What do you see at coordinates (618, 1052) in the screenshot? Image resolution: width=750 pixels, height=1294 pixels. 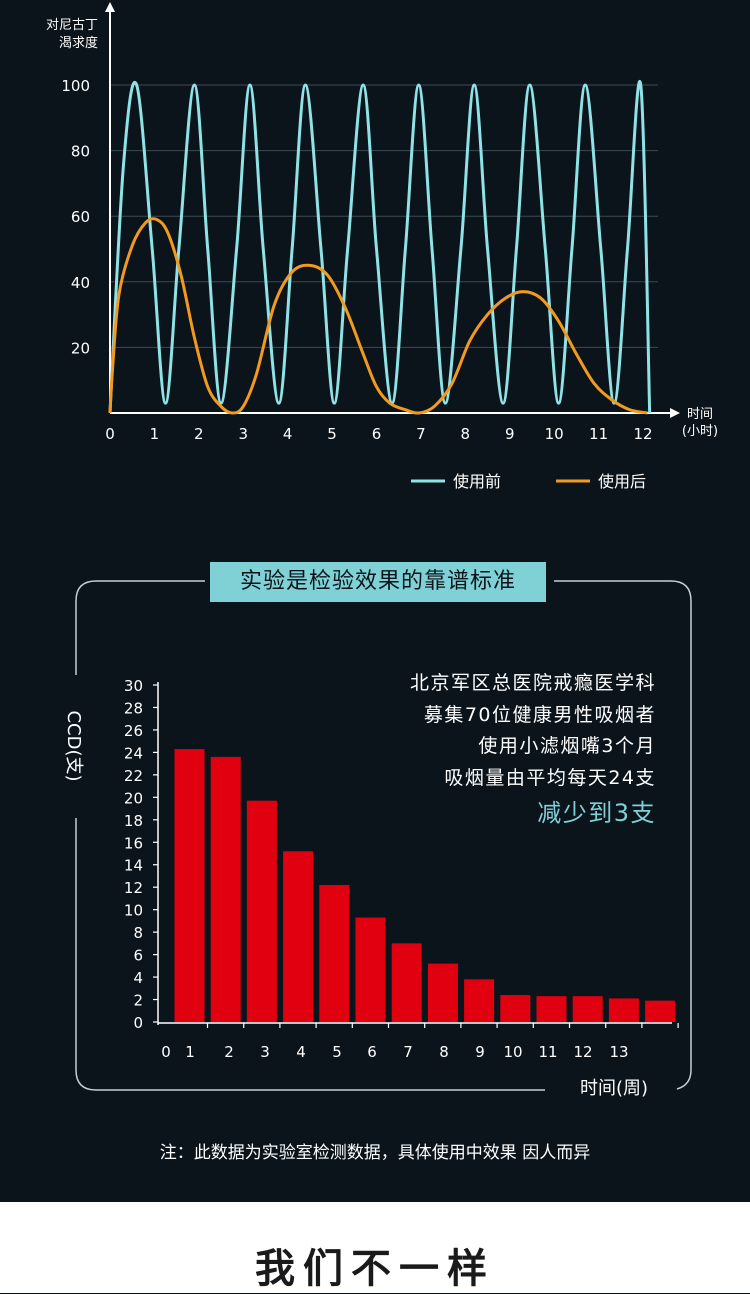 I see `x-tick-label: 13` at bounding box center [618, 1052].